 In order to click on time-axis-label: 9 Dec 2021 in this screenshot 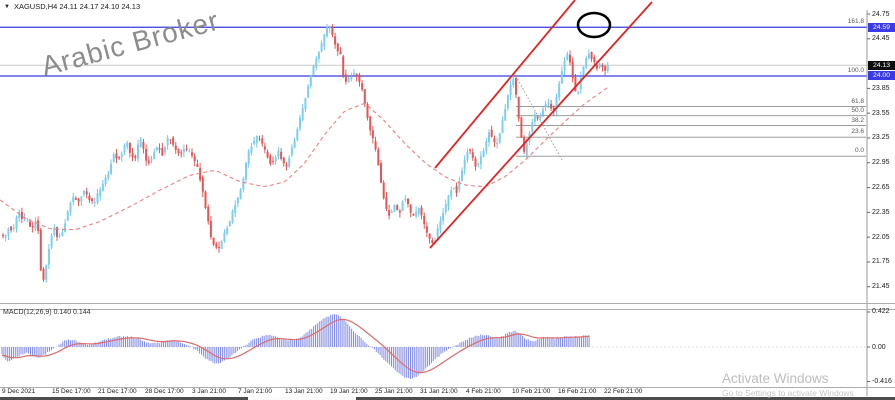, I will do `click(19, 391)`.